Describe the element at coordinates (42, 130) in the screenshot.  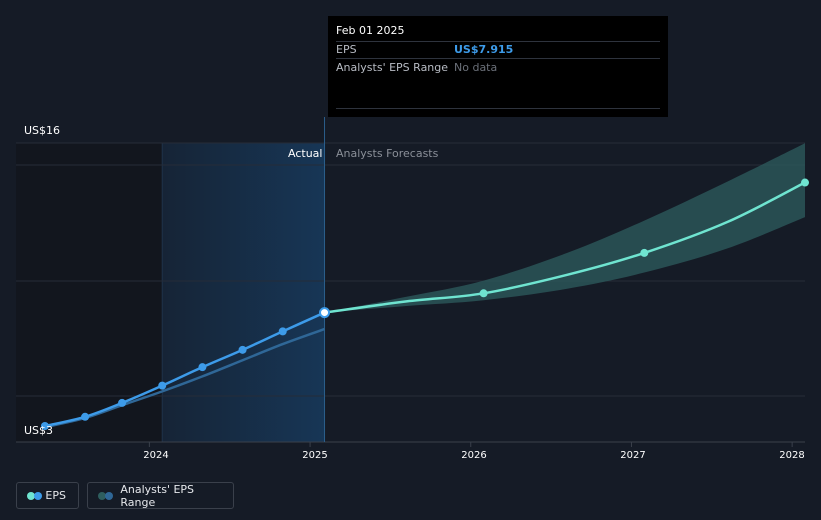
I see `y-axis-label-top: US$16` at that location.